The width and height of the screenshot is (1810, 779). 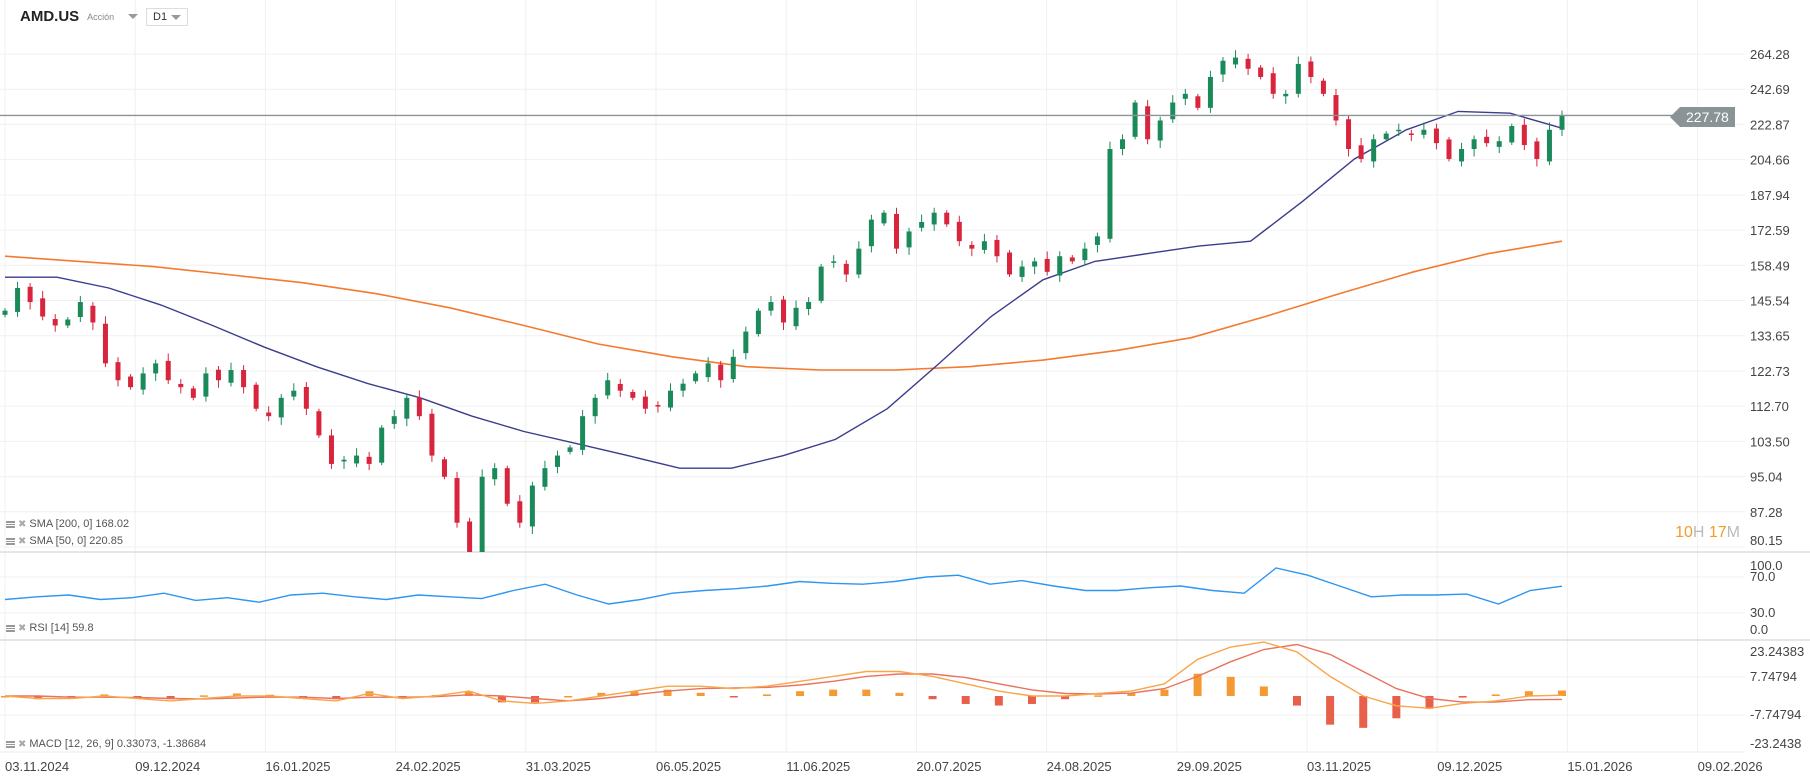 What do you see at coordinates (1707, 533) in the screenshot?
I see `candle-countdown: 10H 17M` at bounding box center [1707, 533].